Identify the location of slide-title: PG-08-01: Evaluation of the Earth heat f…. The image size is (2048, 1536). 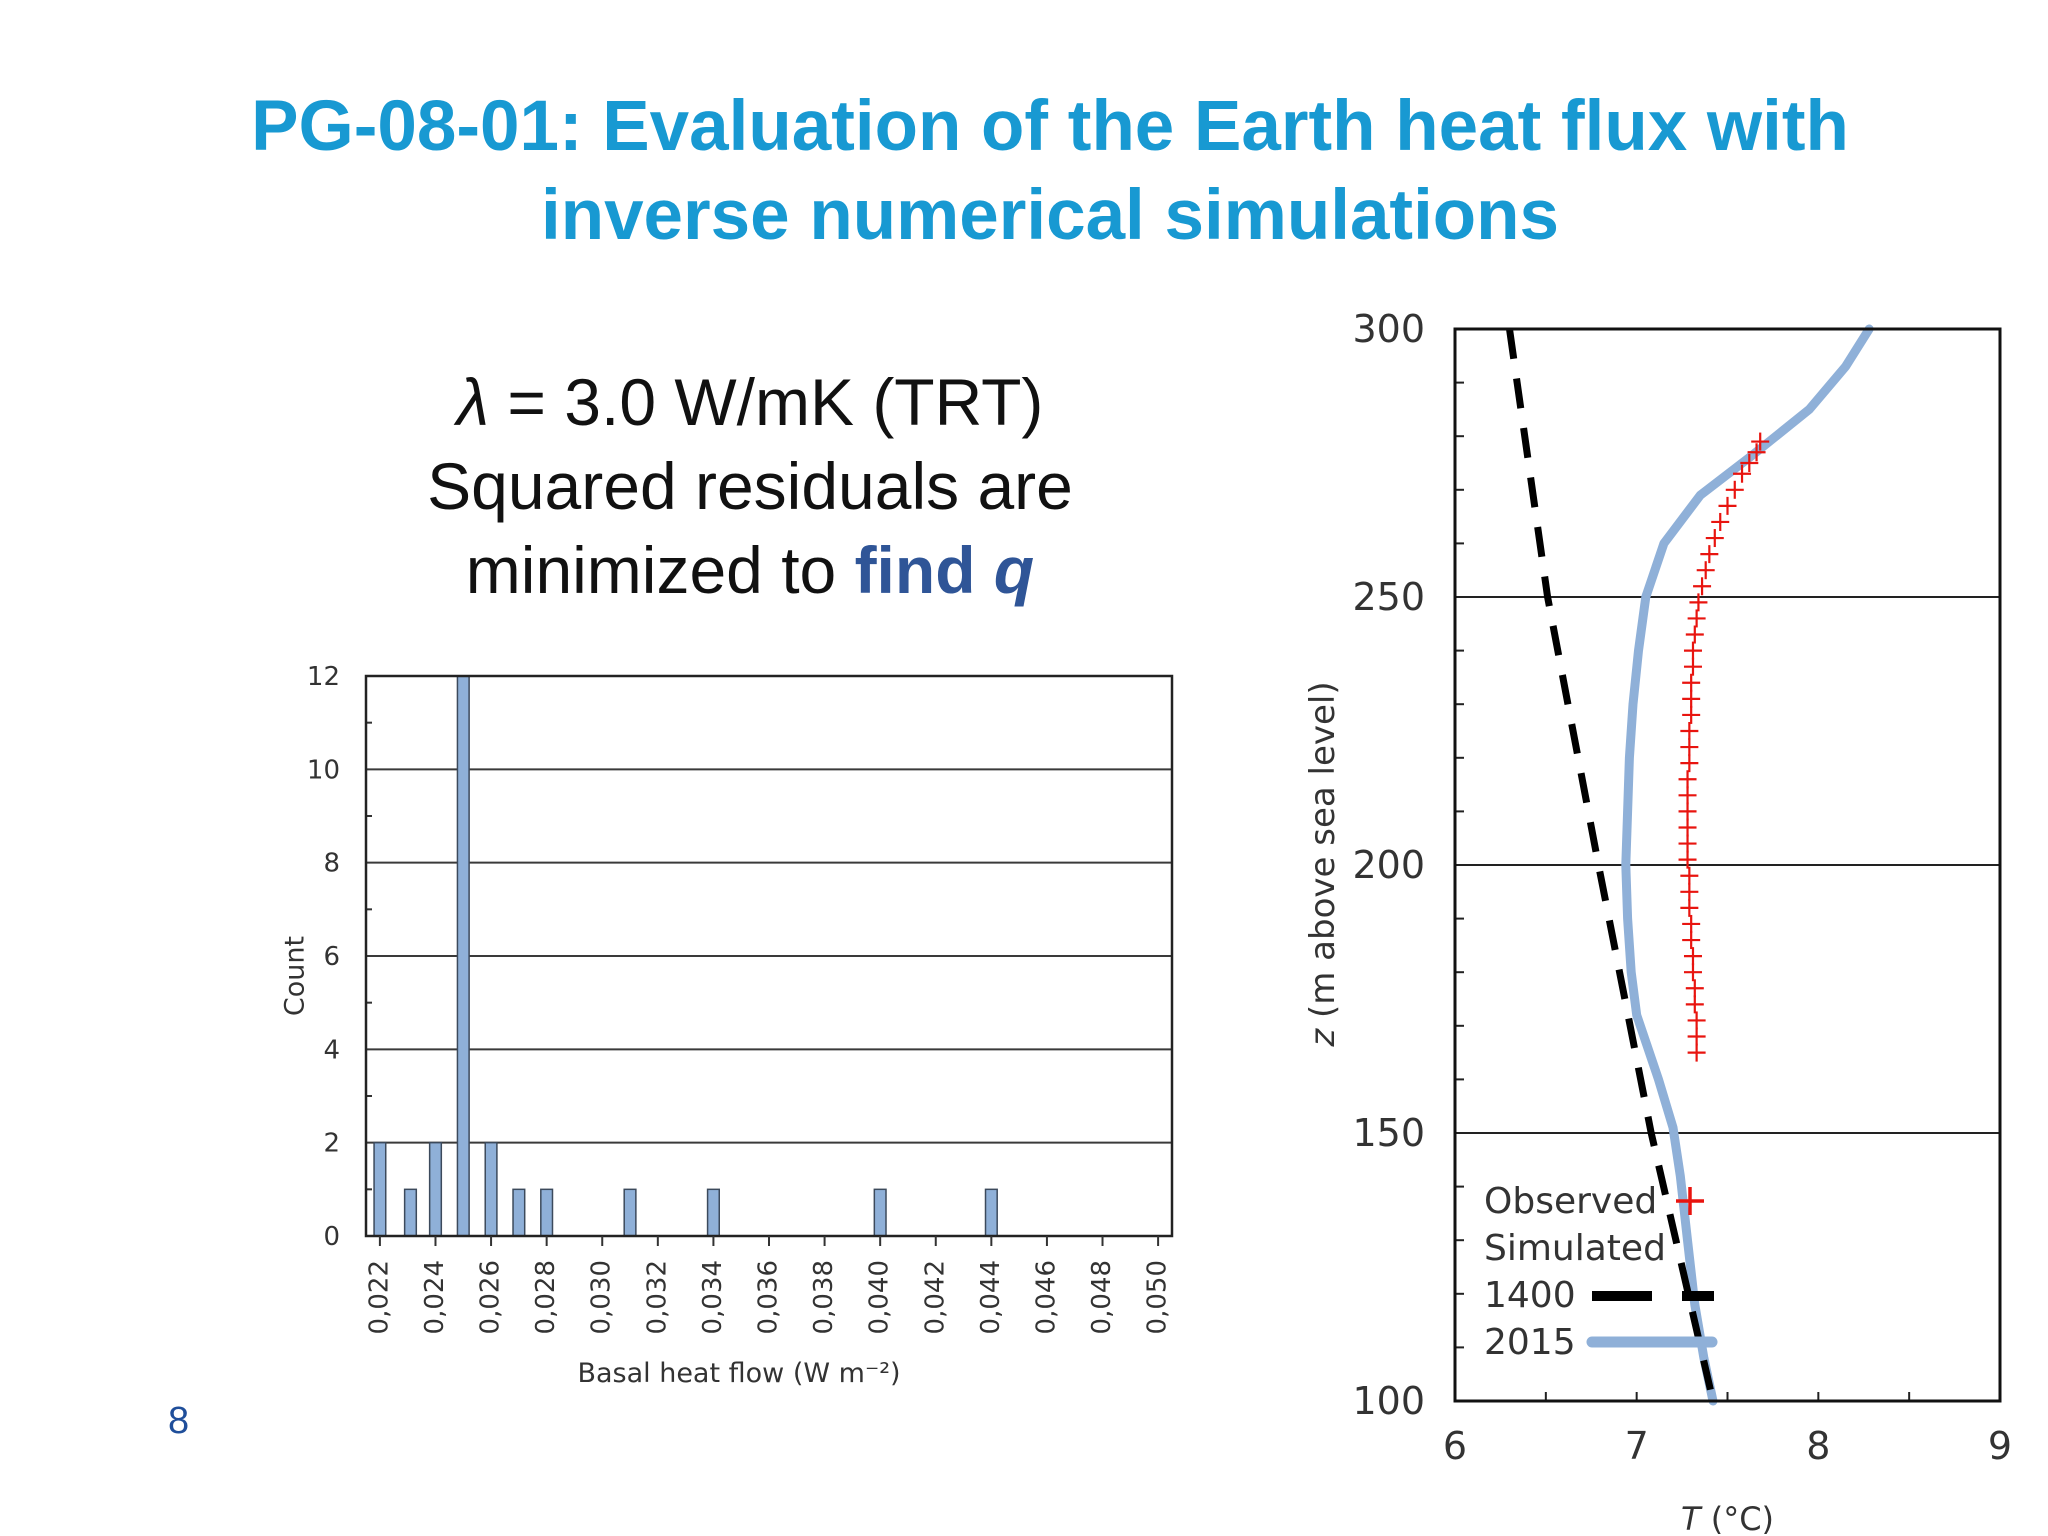
(1024, 171).